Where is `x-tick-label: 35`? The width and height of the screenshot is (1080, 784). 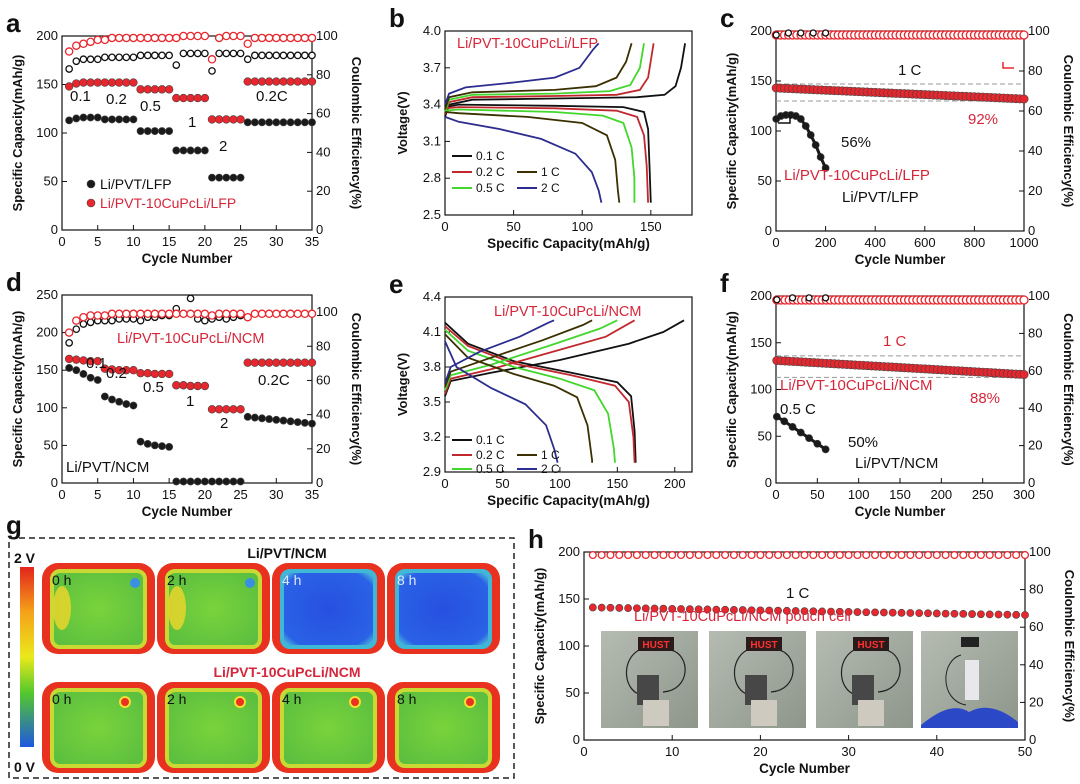
x-tick-label: 35 is located at coordinates (312, 241).